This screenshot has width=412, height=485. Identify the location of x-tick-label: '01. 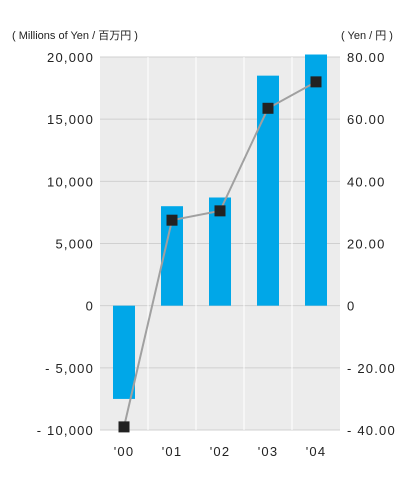
(172, 451).